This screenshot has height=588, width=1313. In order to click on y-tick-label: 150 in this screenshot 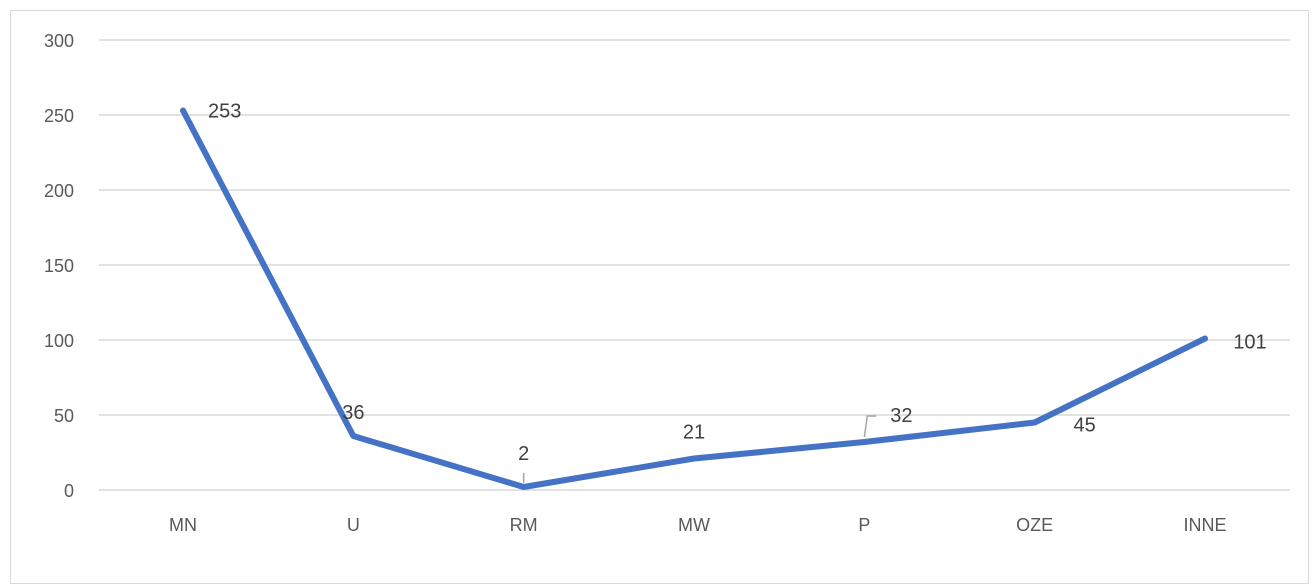, I will do `click(59, 266)`.